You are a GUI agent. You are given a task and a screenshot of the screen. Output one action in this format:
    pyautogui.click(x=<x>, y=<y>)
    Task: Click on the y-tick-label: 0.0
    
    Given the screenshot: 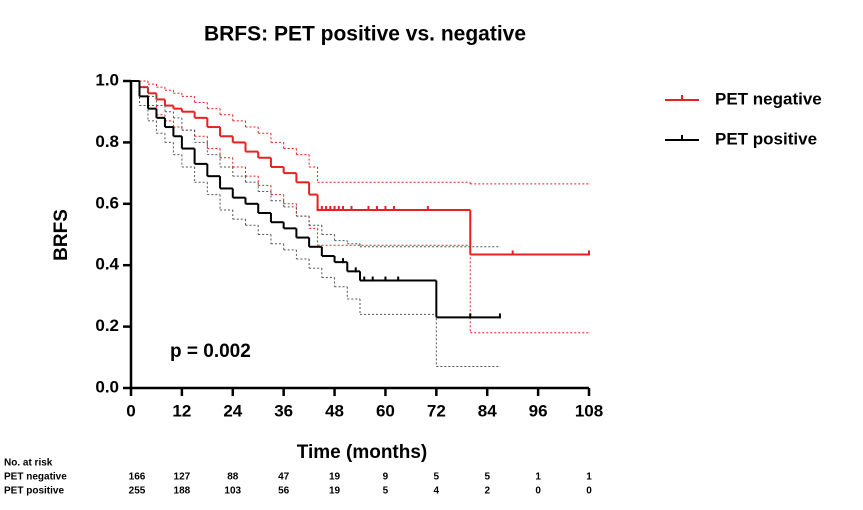 What is the action you would take?
    pyautogui.click(x=107, y=386)
    